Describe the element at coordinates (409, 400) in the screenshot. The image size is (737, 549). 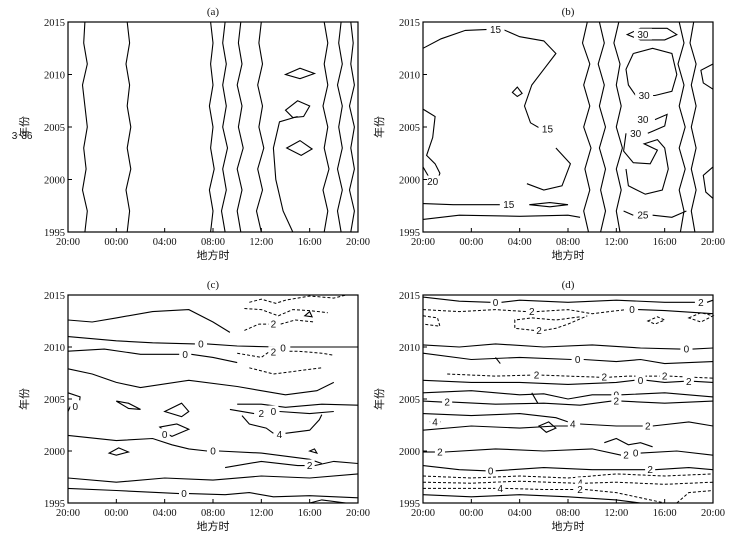
I see `y-tick-label: 2005` at that location.